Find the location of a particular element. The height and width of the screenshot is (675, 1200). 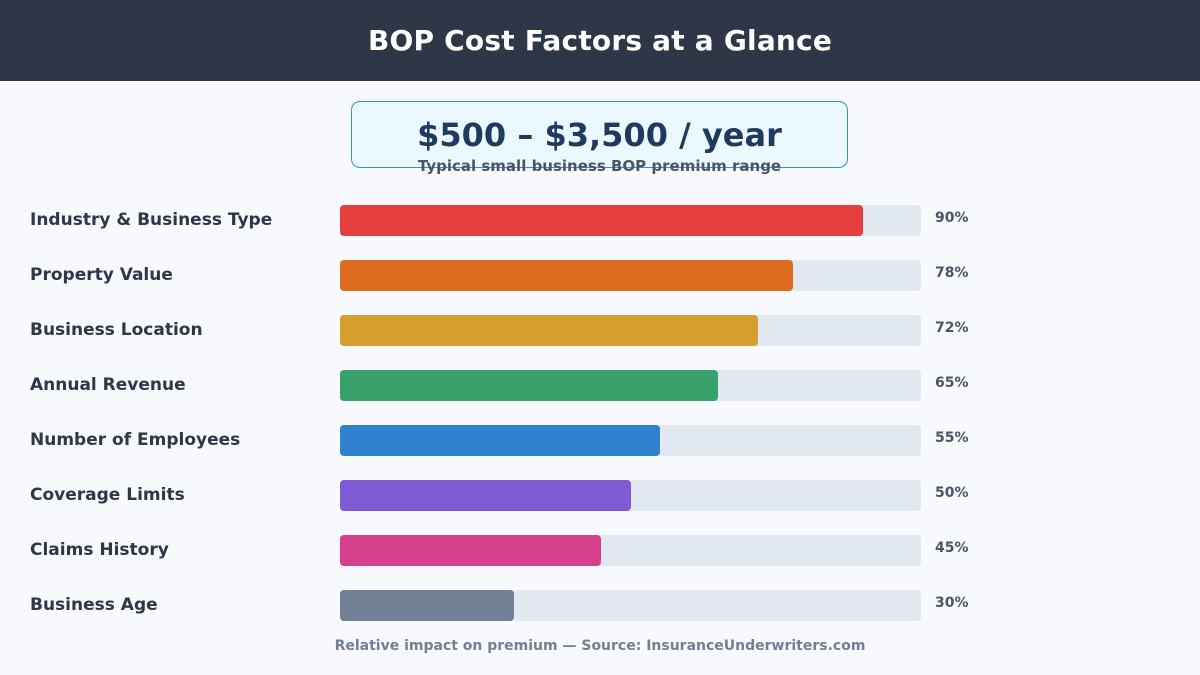

bar-category-label: Industry & Business Type is located at coordinates (151, 220).